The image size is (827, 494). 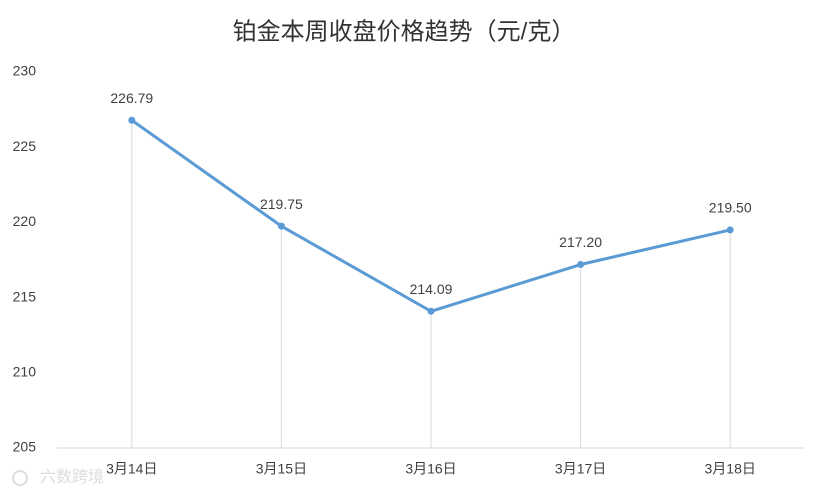 I want to click on x-tick-label: 3月14日, so click(x=131, y=469).